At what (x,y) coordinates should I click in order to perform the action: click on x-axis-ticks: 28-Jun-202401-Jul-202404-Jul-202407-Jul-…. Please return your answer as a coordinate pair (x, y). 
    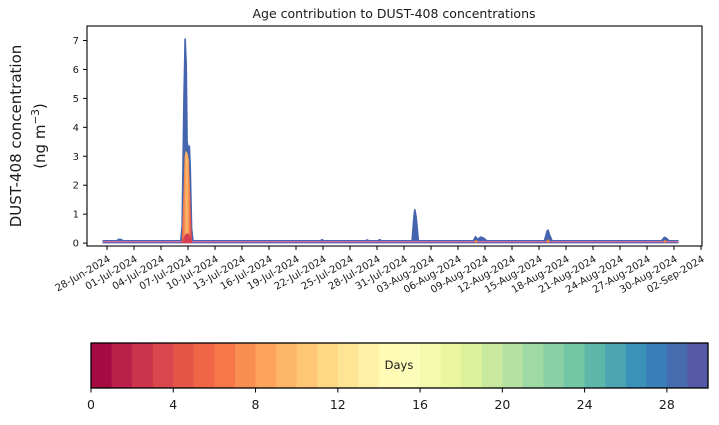
    Looking at the image, I should click on (380, 271).